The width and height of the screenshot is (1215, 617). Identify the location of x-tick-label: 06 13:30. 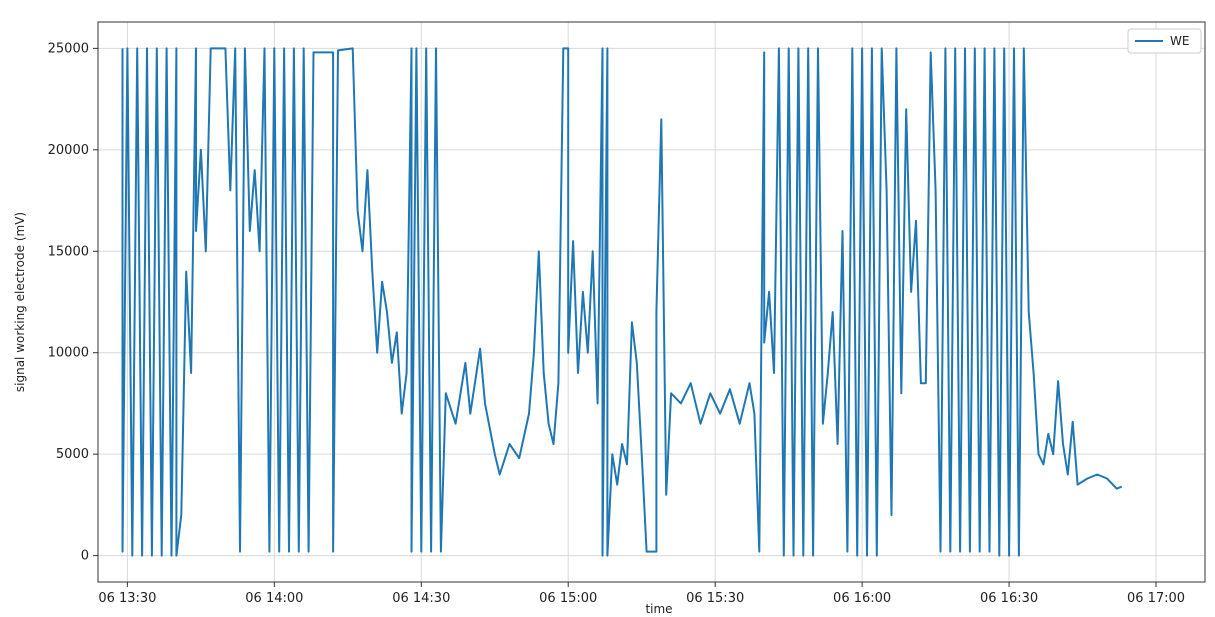
(127, 598).